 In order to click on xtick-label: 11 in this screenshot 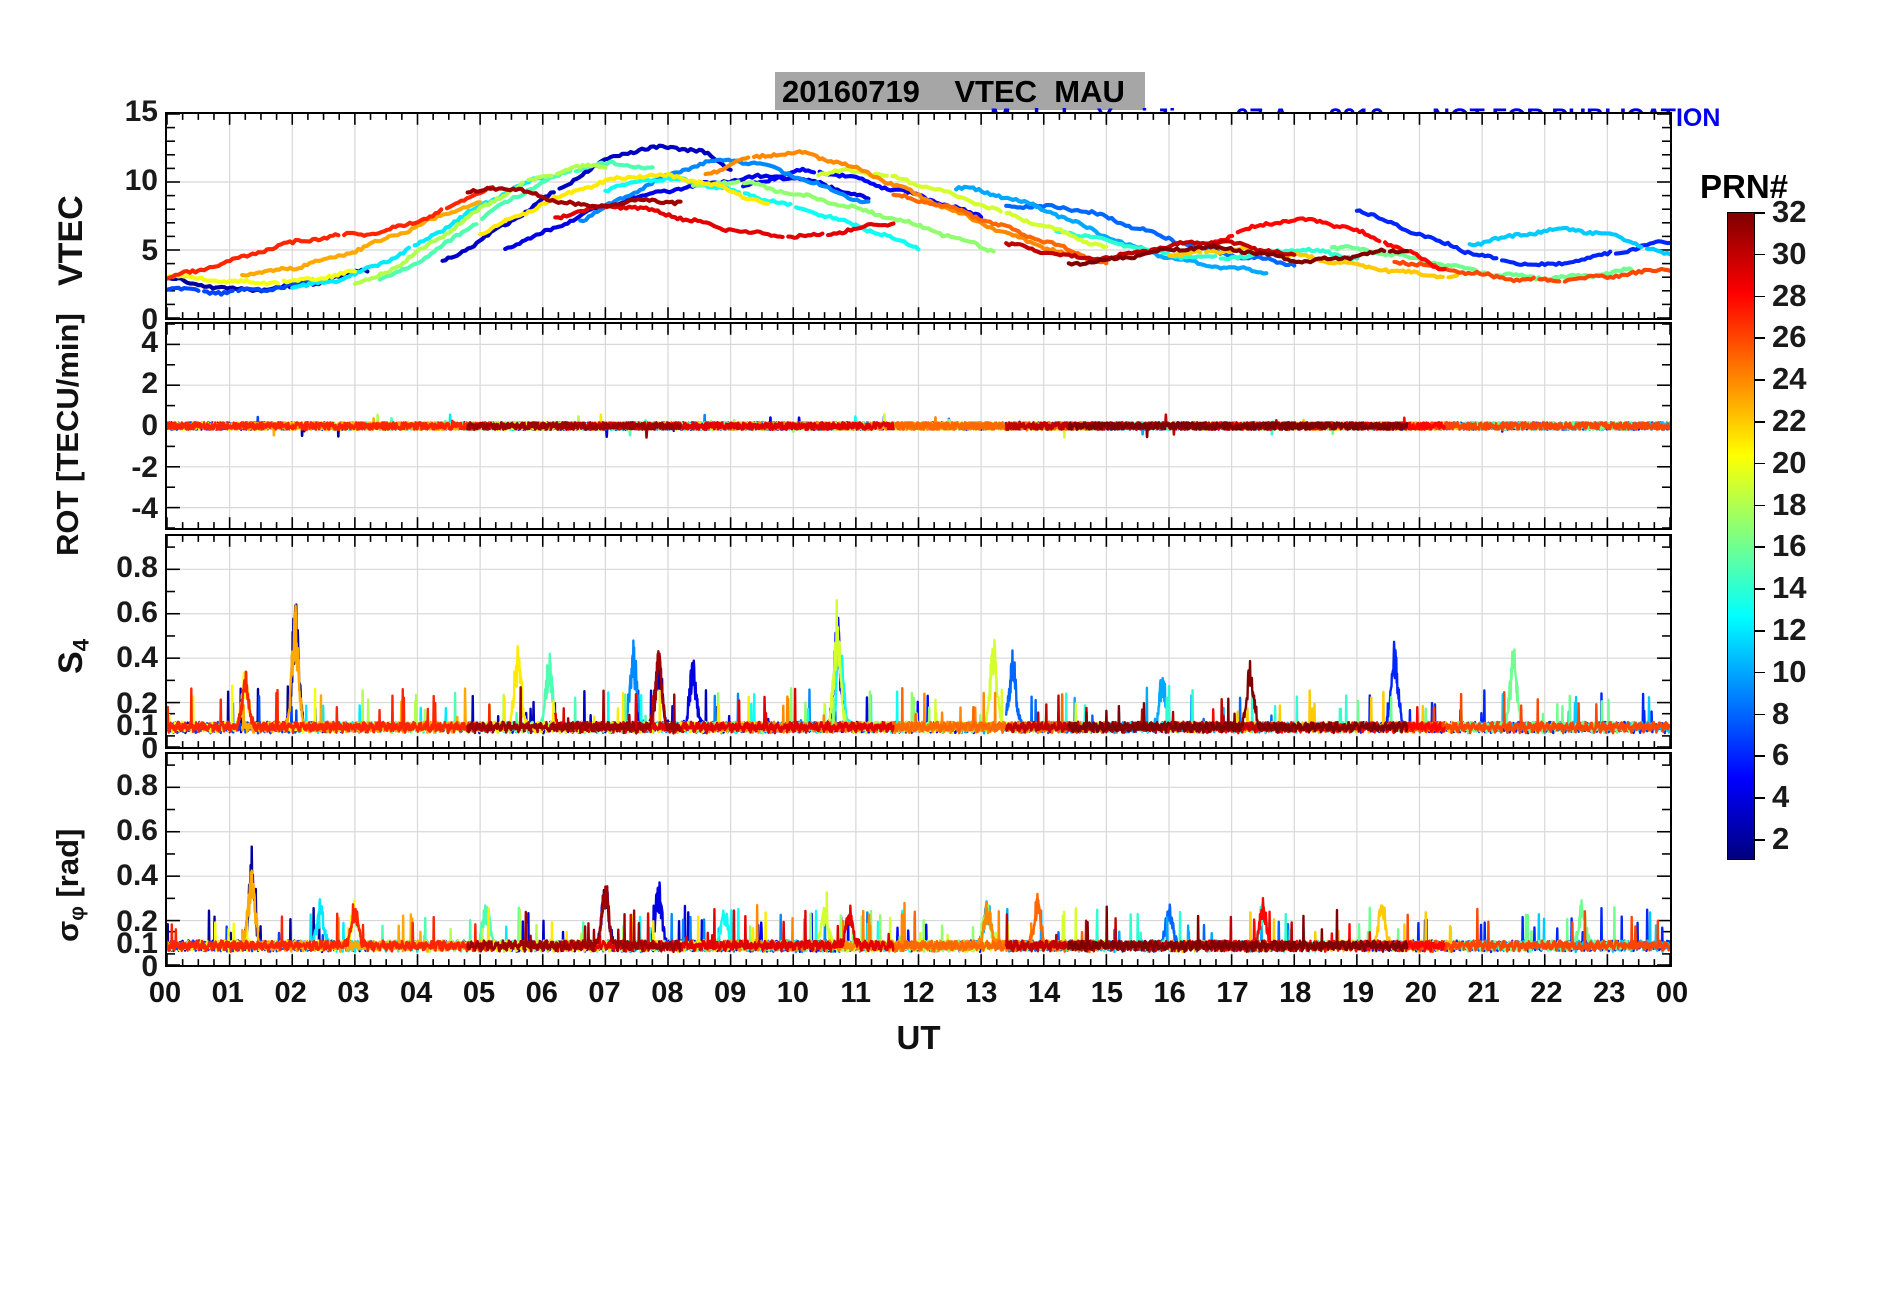, I will do `click(856, 993)`.